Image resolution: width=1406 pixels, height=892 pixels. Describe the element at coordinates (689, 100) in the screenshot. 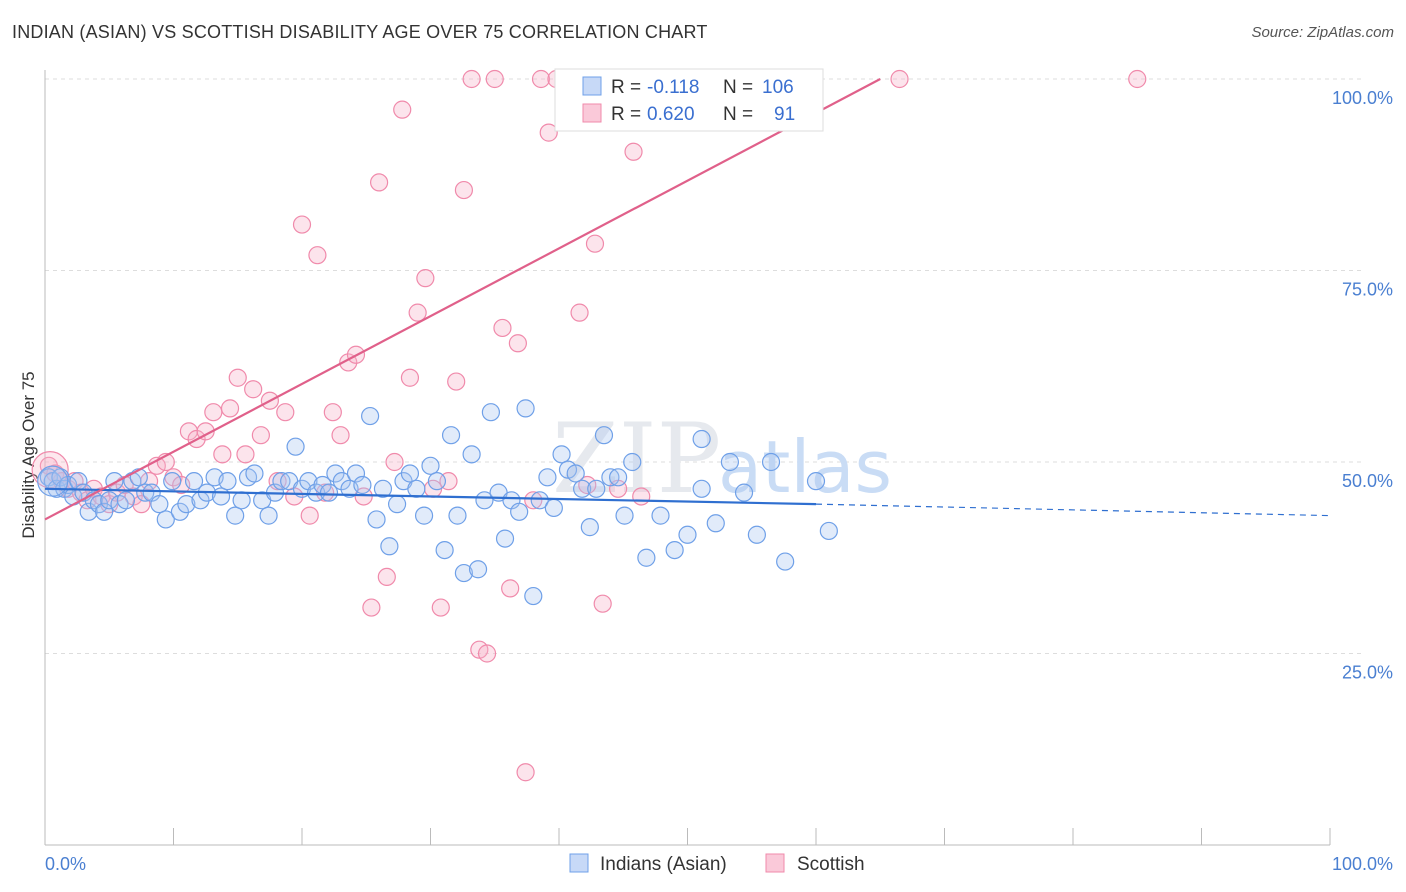

I see `legend-box: R = -0.118 N = 106 R = 0.620 N = 91` at that location.